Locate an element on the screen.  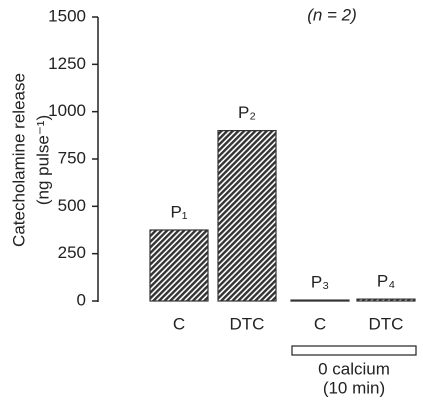
group-bracket is located at coordinates (354, 350).